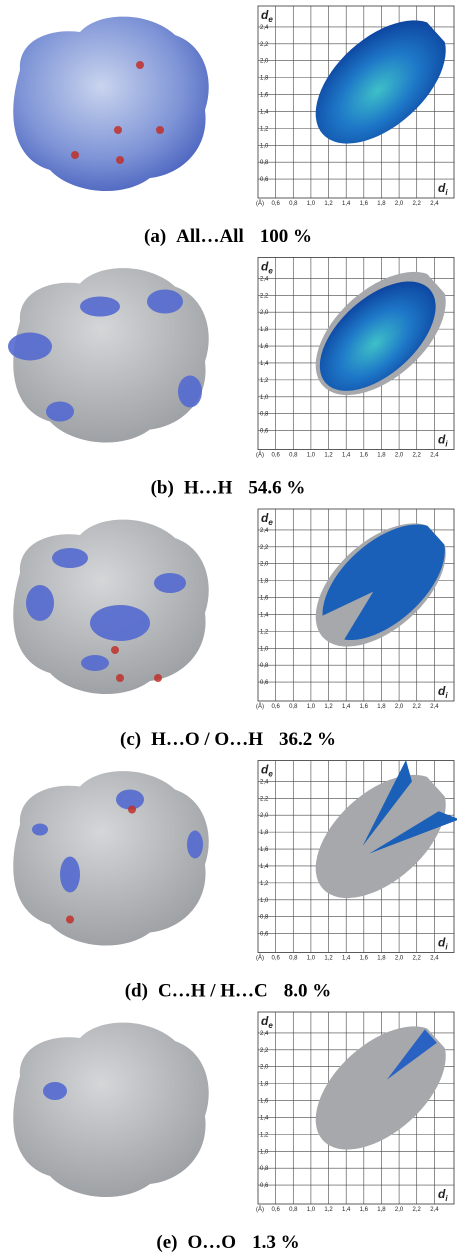 The height and width of the screenshot is (1258, 457). Describe the element at coordinates (162, 488) in the screenshot. I see `caption-label: (b)` at that location.